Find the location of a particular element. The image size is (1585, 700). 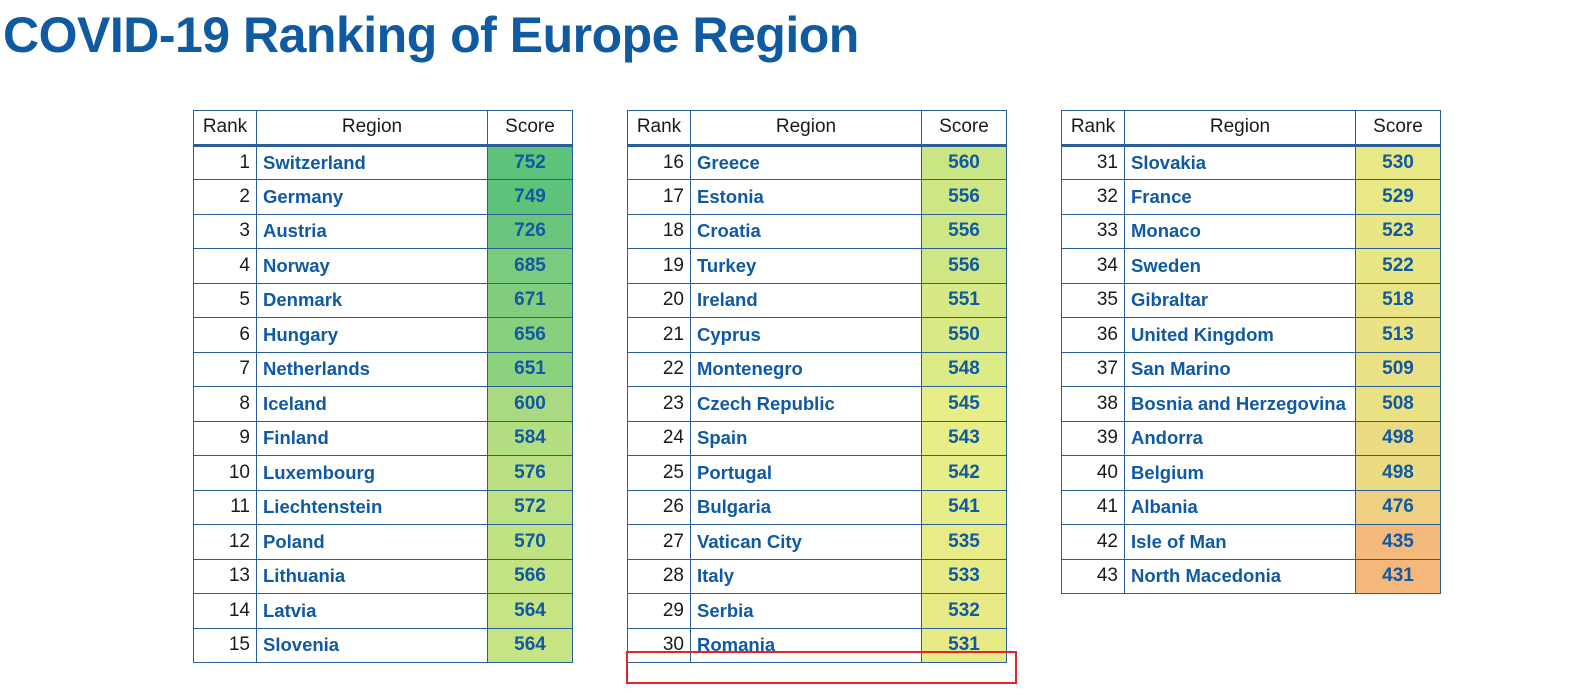

table-row: 23 Czech Republic 545 is located at coordinates (817, 404).